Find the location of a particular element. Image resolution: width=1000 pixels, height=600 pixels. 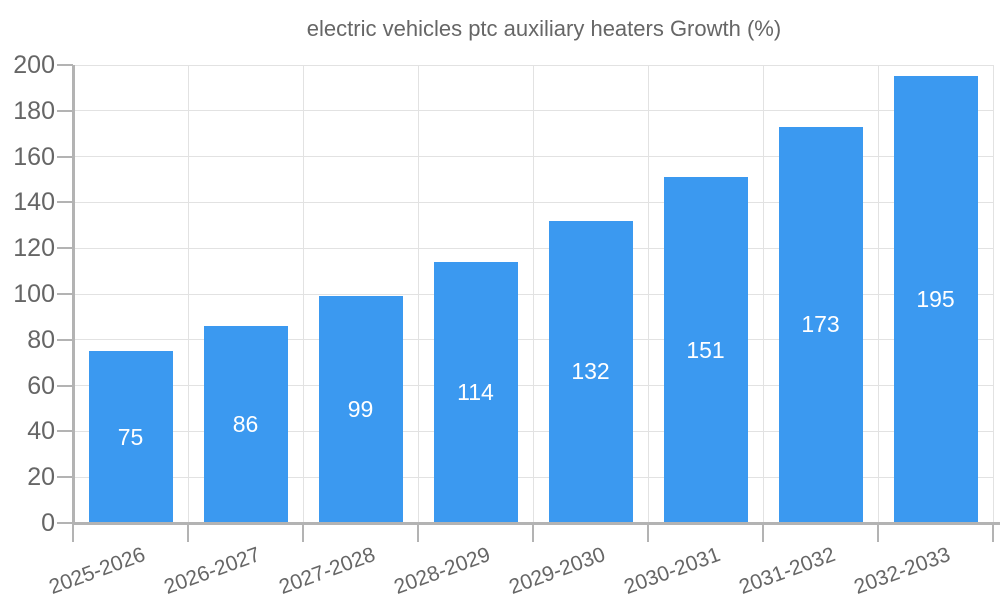

bar-2029-2030 is located at coordinates (590, 371).